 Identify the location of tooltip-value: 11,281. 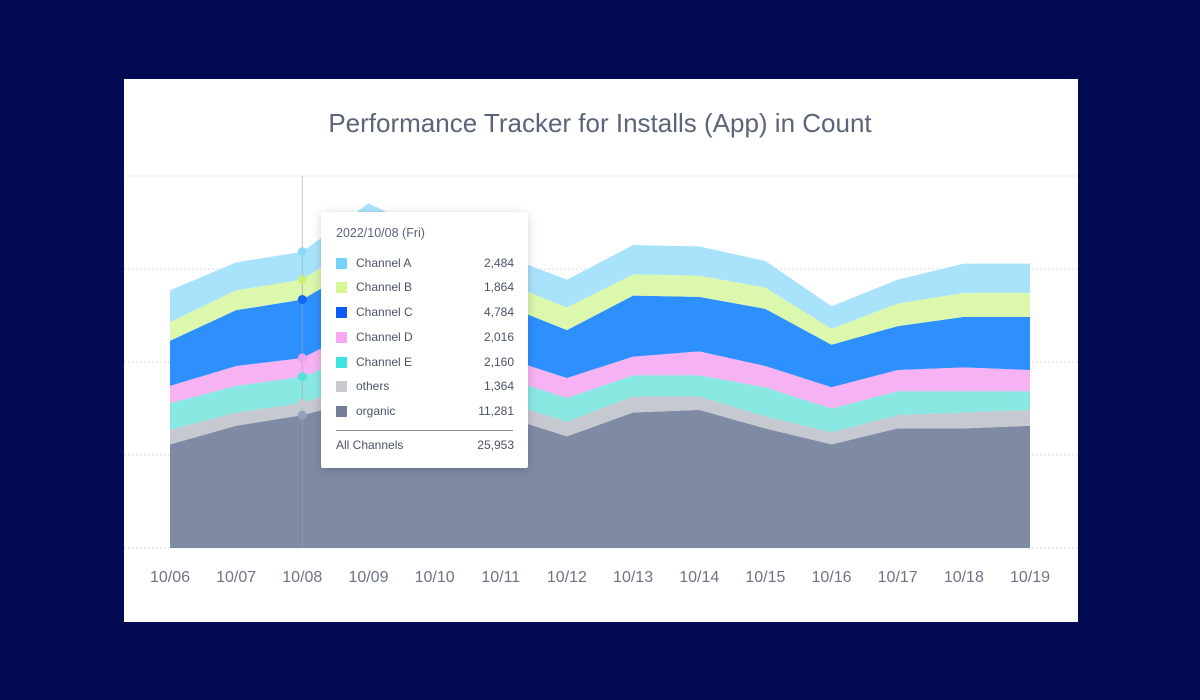
(496, 411).